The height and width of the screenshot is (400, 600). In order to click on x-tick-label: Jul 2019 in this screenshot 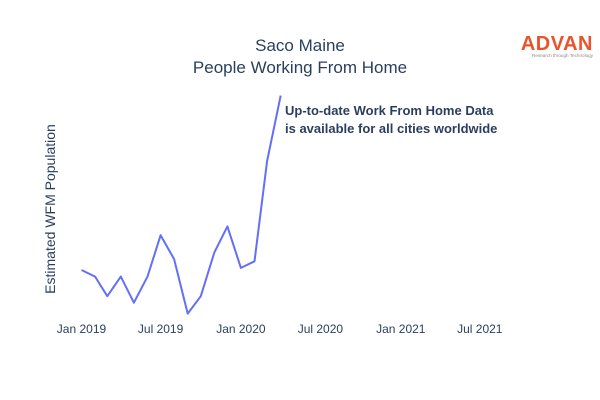, I will do `click(161, 329)`.